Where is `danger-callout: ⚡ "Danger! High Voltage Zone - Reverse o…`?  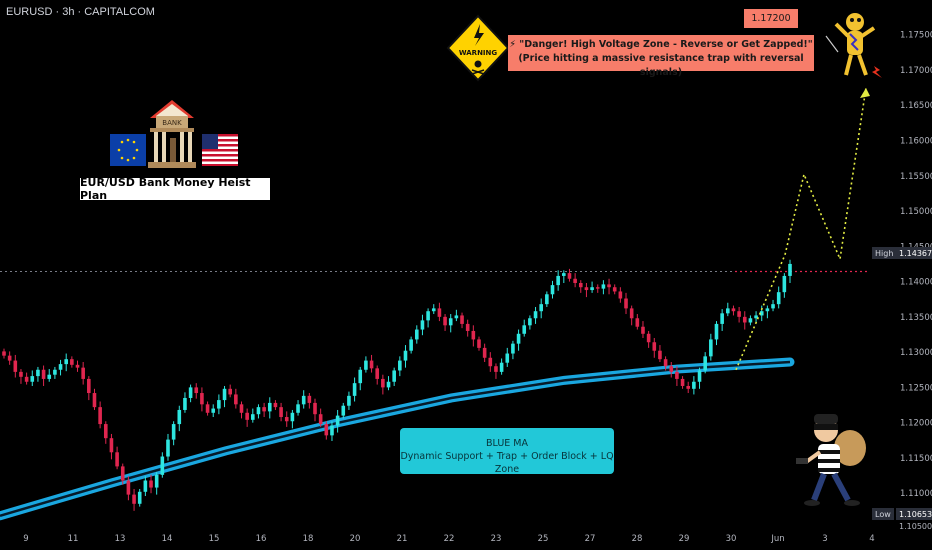 danger-callout: ⚡ "Danger! High Voltage Zone - Reverse o… is located at coordinates (661, 56).